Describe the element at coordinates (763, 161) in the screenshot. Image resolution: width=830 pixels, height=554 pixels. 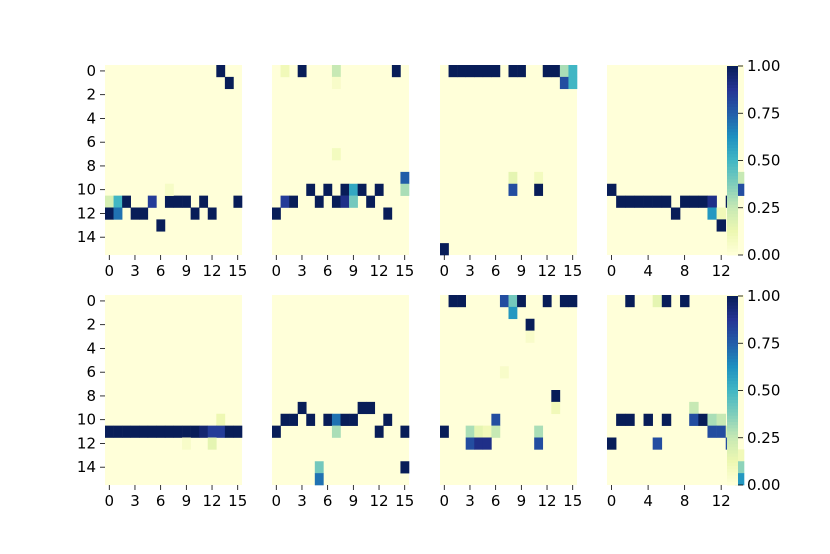
I see `colorbar-tick-label: 0.50` at that location.